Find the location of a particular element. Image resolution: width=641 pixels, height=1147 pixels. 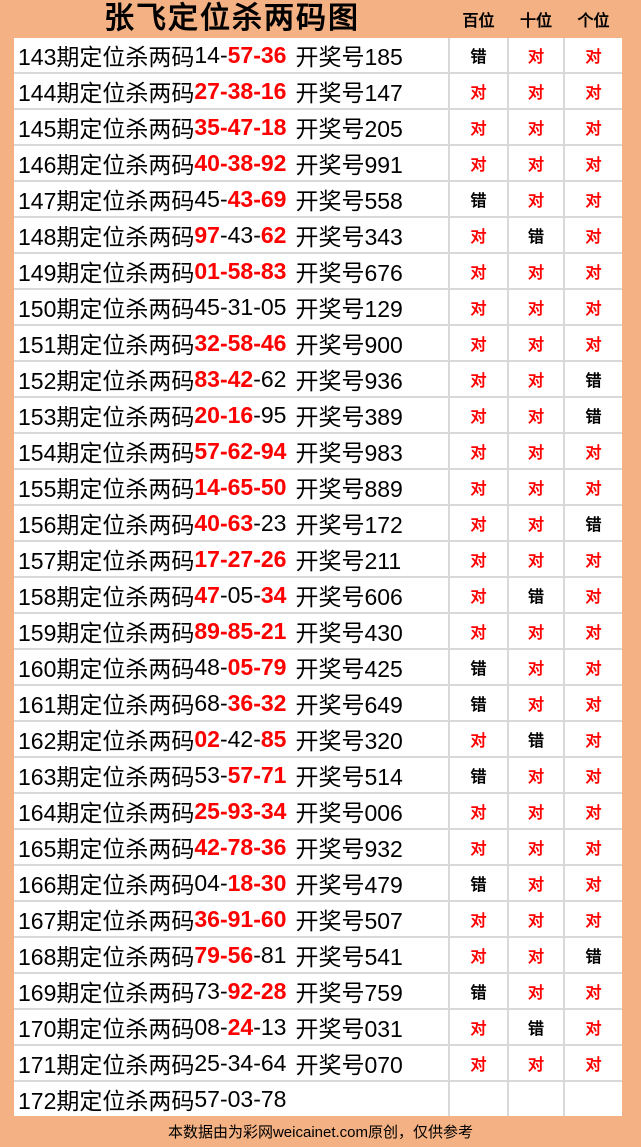

row-prefix: 168期定位杀两码 is located at coordinates (106, 957).